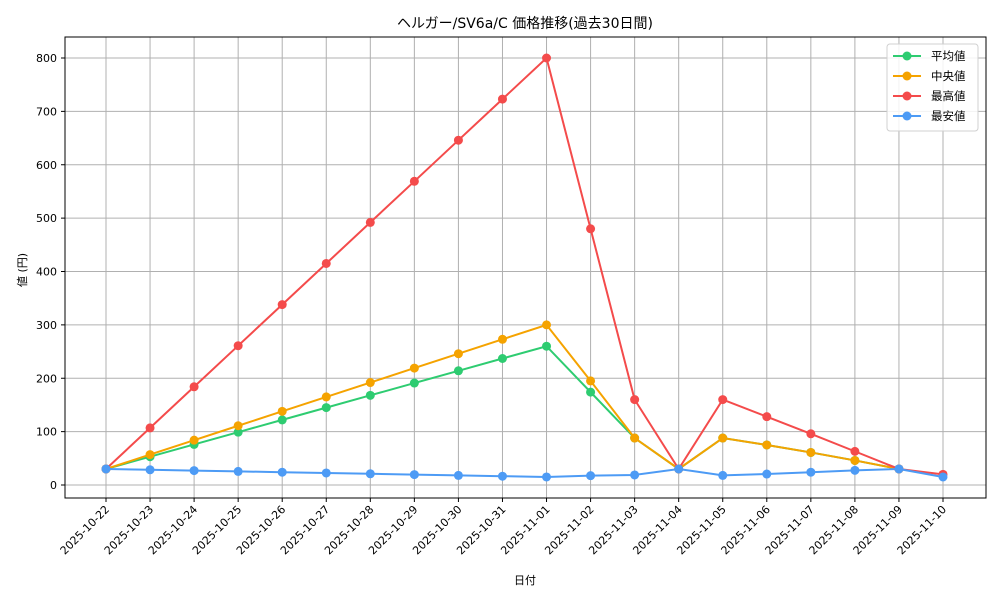  What do you see at coordinates (53, 485) in the screenshot?
I see `y-tick-label: 0` at bounding box center [53, 485].